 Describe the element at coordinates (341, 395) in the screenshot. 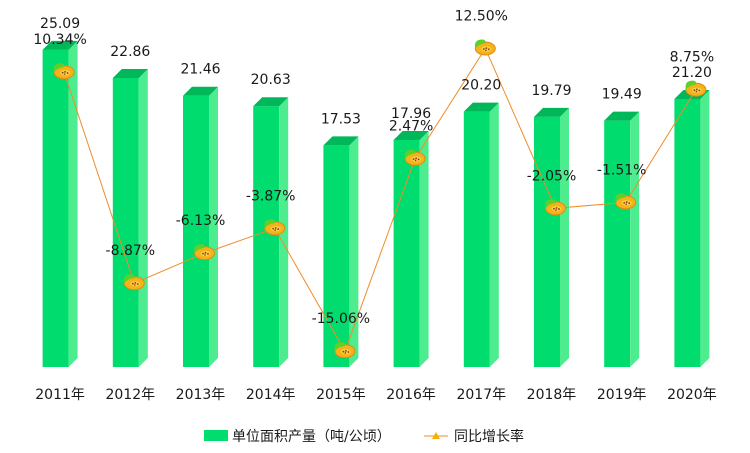

I see `x-tick-label: 2015年` at that location.